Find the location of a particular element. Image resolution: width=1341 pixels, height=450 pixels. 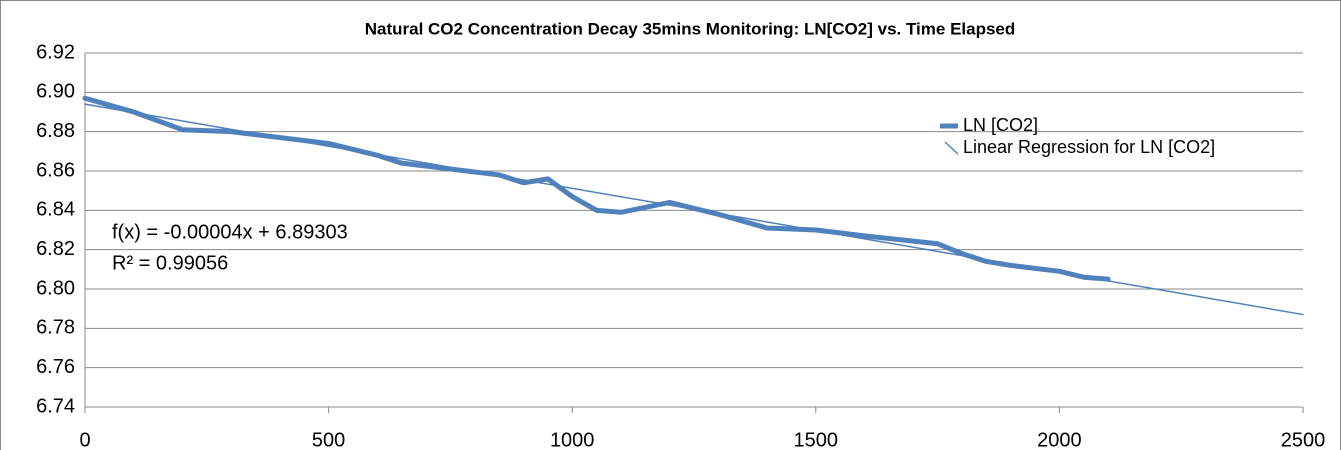

x-tick-label: 2000 is located at coordinates (1059, 439).